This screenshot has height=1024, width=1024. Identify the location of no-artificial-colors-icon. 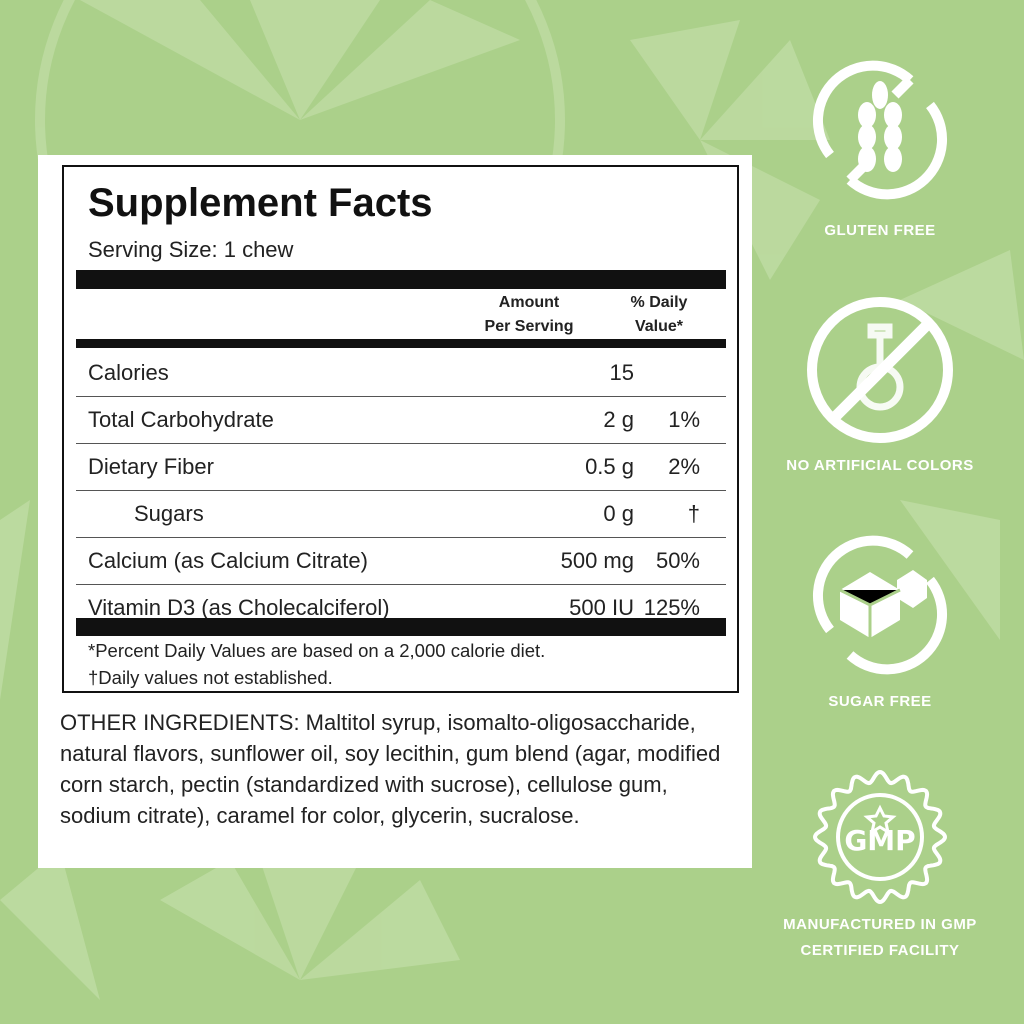
(880, 370).